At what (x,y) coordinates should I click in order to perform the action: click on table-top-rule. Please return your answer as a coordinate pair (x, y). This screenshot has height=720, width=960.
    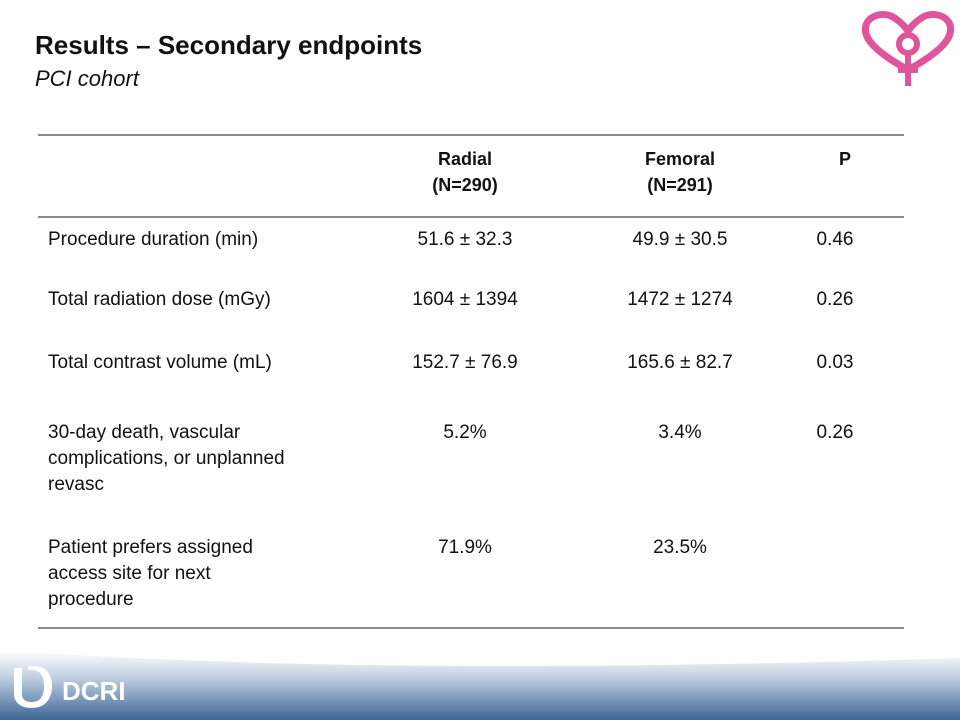
    Looking at the image, I should click on (471, 135).